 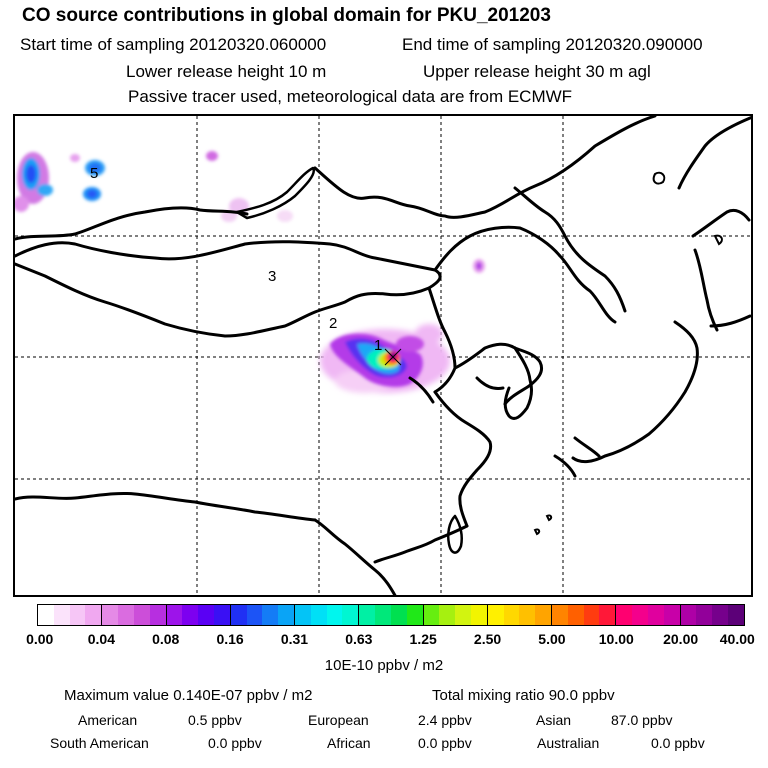 I want to click on region-label-3: 3, so click(x=272, y=276).